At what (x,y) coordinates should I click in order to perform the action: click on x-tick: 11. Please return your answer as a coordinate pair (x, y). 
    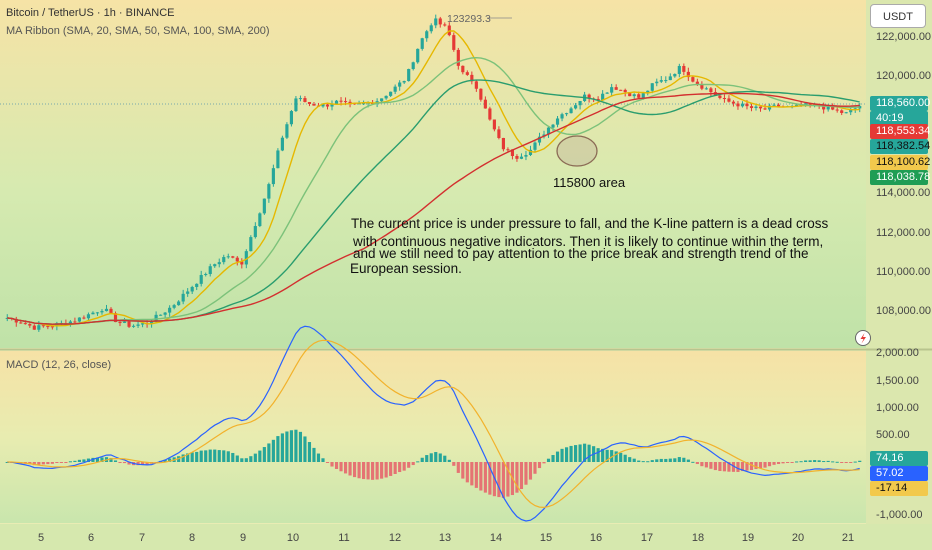
    Looking at the image, I should click on (343, 538).